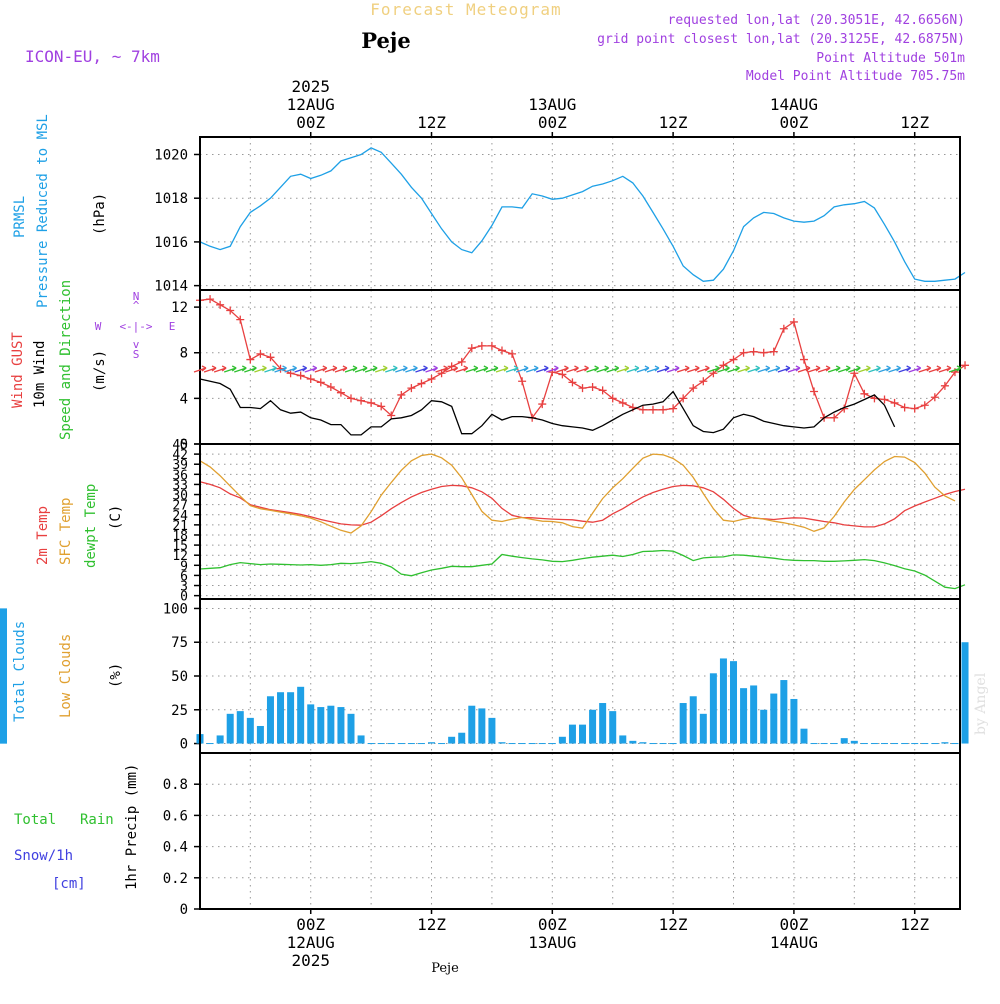 Image resolution: width=1000 pixels, height=1004 pixels. I want to click on compass-n: N, so click(136, 296).